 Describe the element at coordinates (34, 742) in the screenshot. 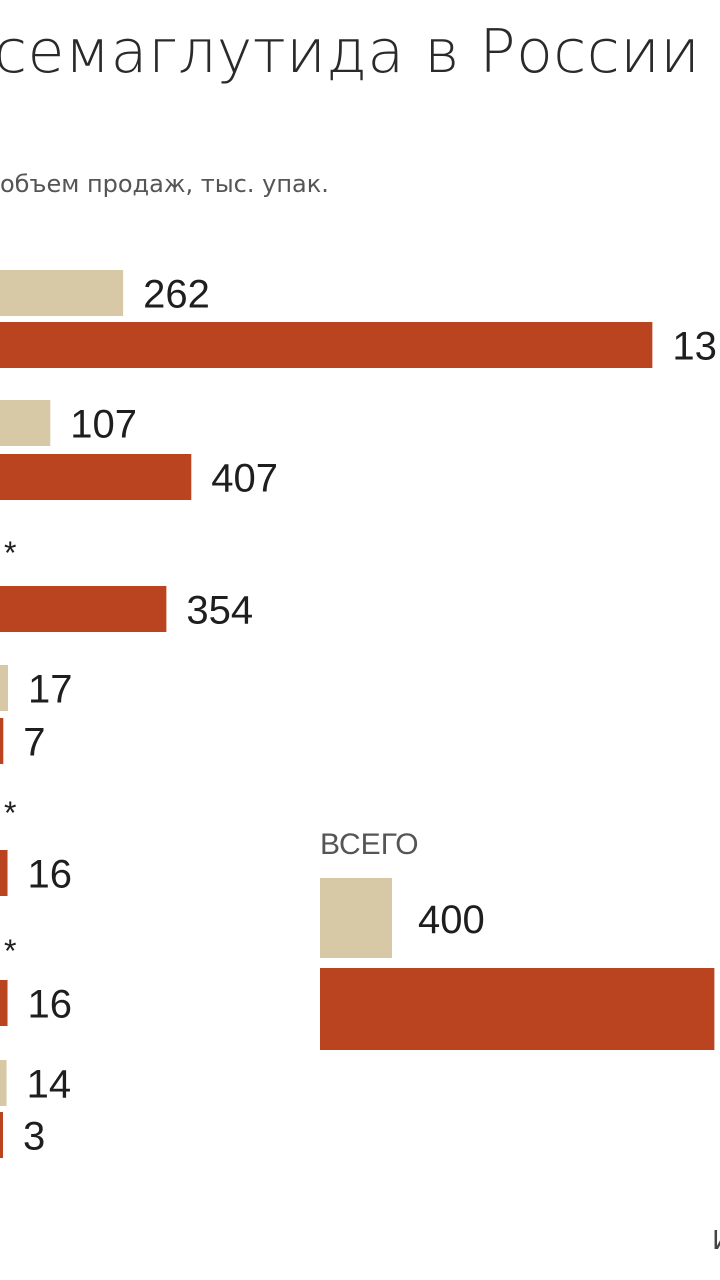

I see `value-label: 7` at that location.